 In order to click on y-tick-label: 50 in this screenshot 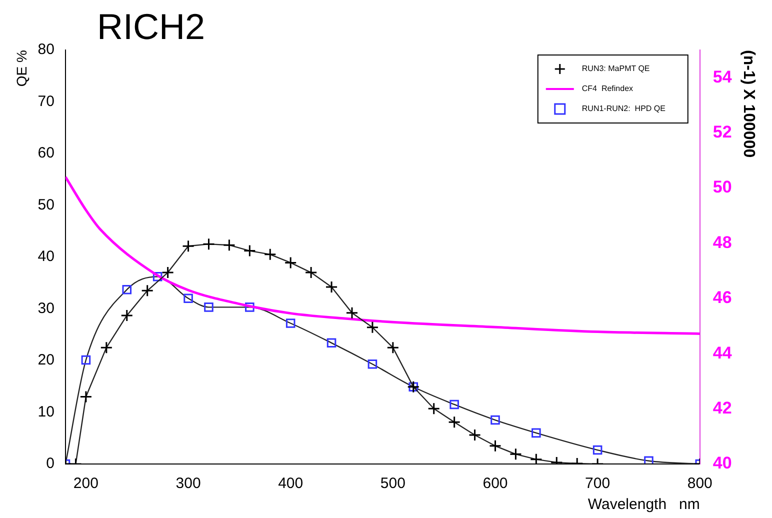, I will do `click(46, 205)`.